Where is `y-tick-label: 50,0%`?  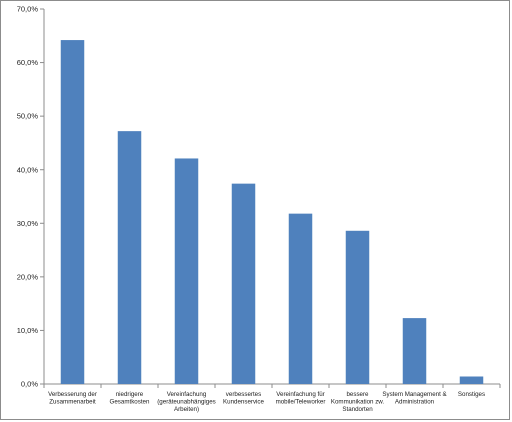
y-tick-label: 50,0% is located at coordinates (28, 116).